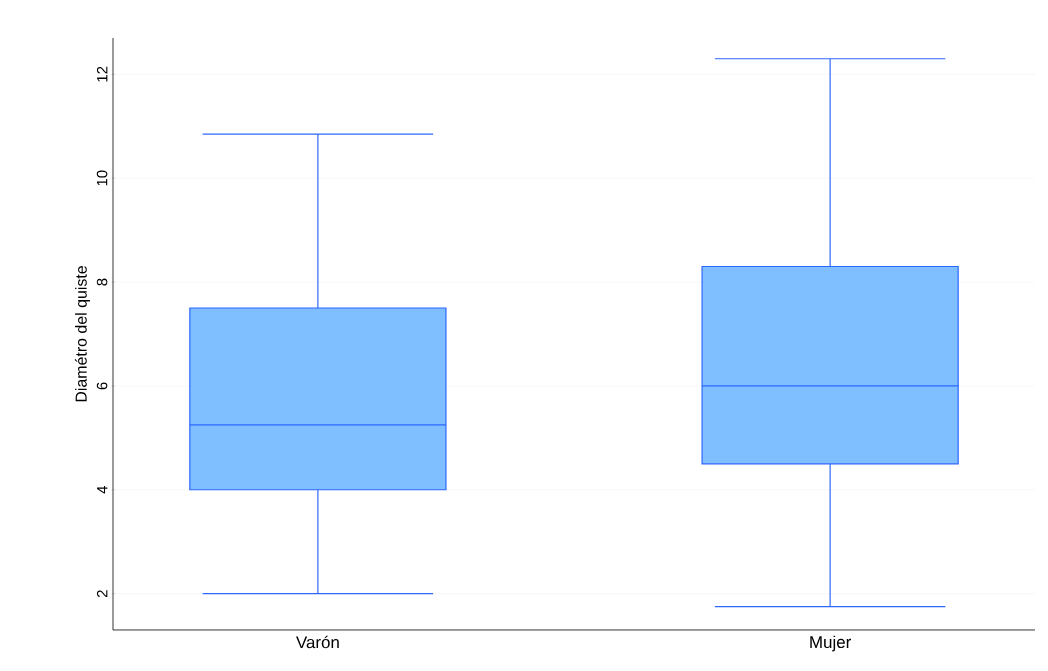 The image size is (1048, 671). What do you see at coordinates (102, 74) in the screenshot?
I see `y-tick-label: 12` at bounding box center [102, 74].